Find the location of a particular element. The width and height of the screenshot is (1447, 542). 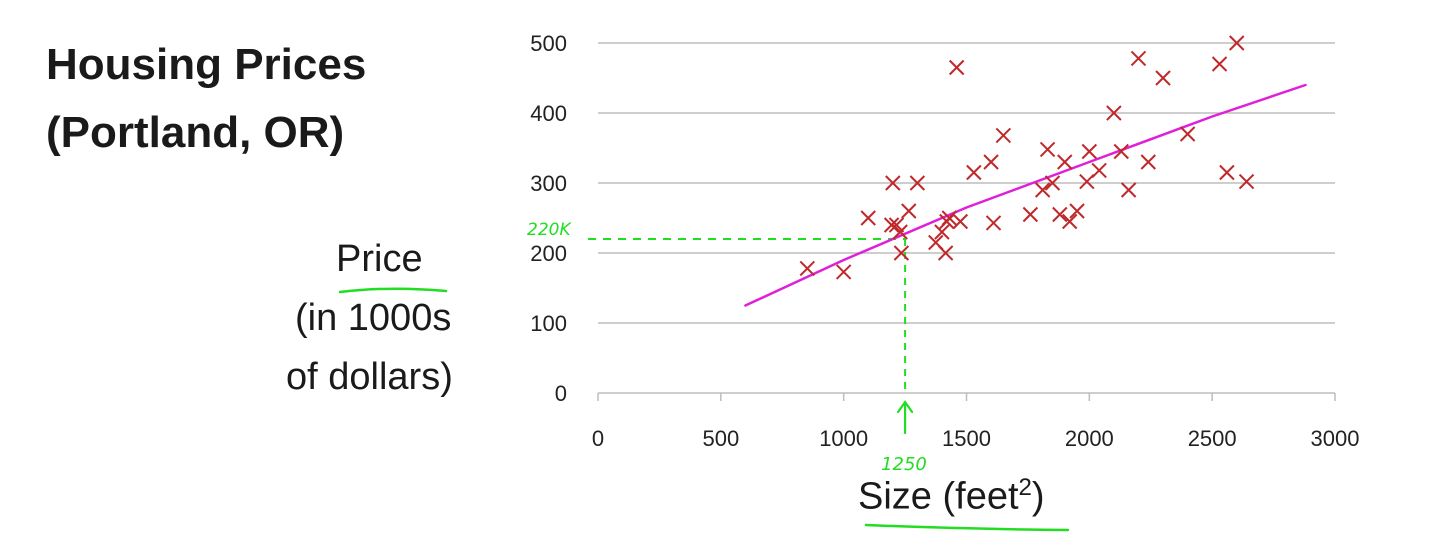

x-tick-label: 3000 is located at coordinates (1335, 438).